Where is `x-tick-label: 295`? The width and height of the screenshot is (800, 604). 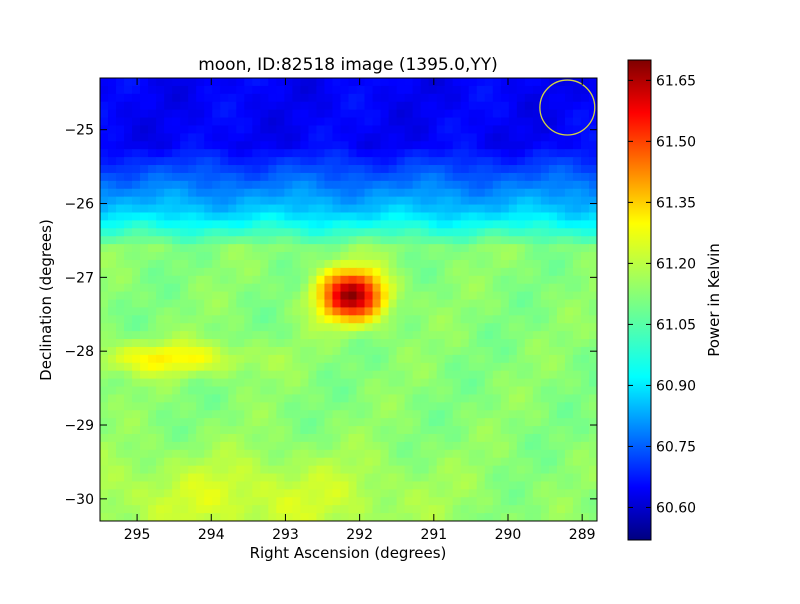 x-tick-label: 295 is located at coordinates (137, 535).